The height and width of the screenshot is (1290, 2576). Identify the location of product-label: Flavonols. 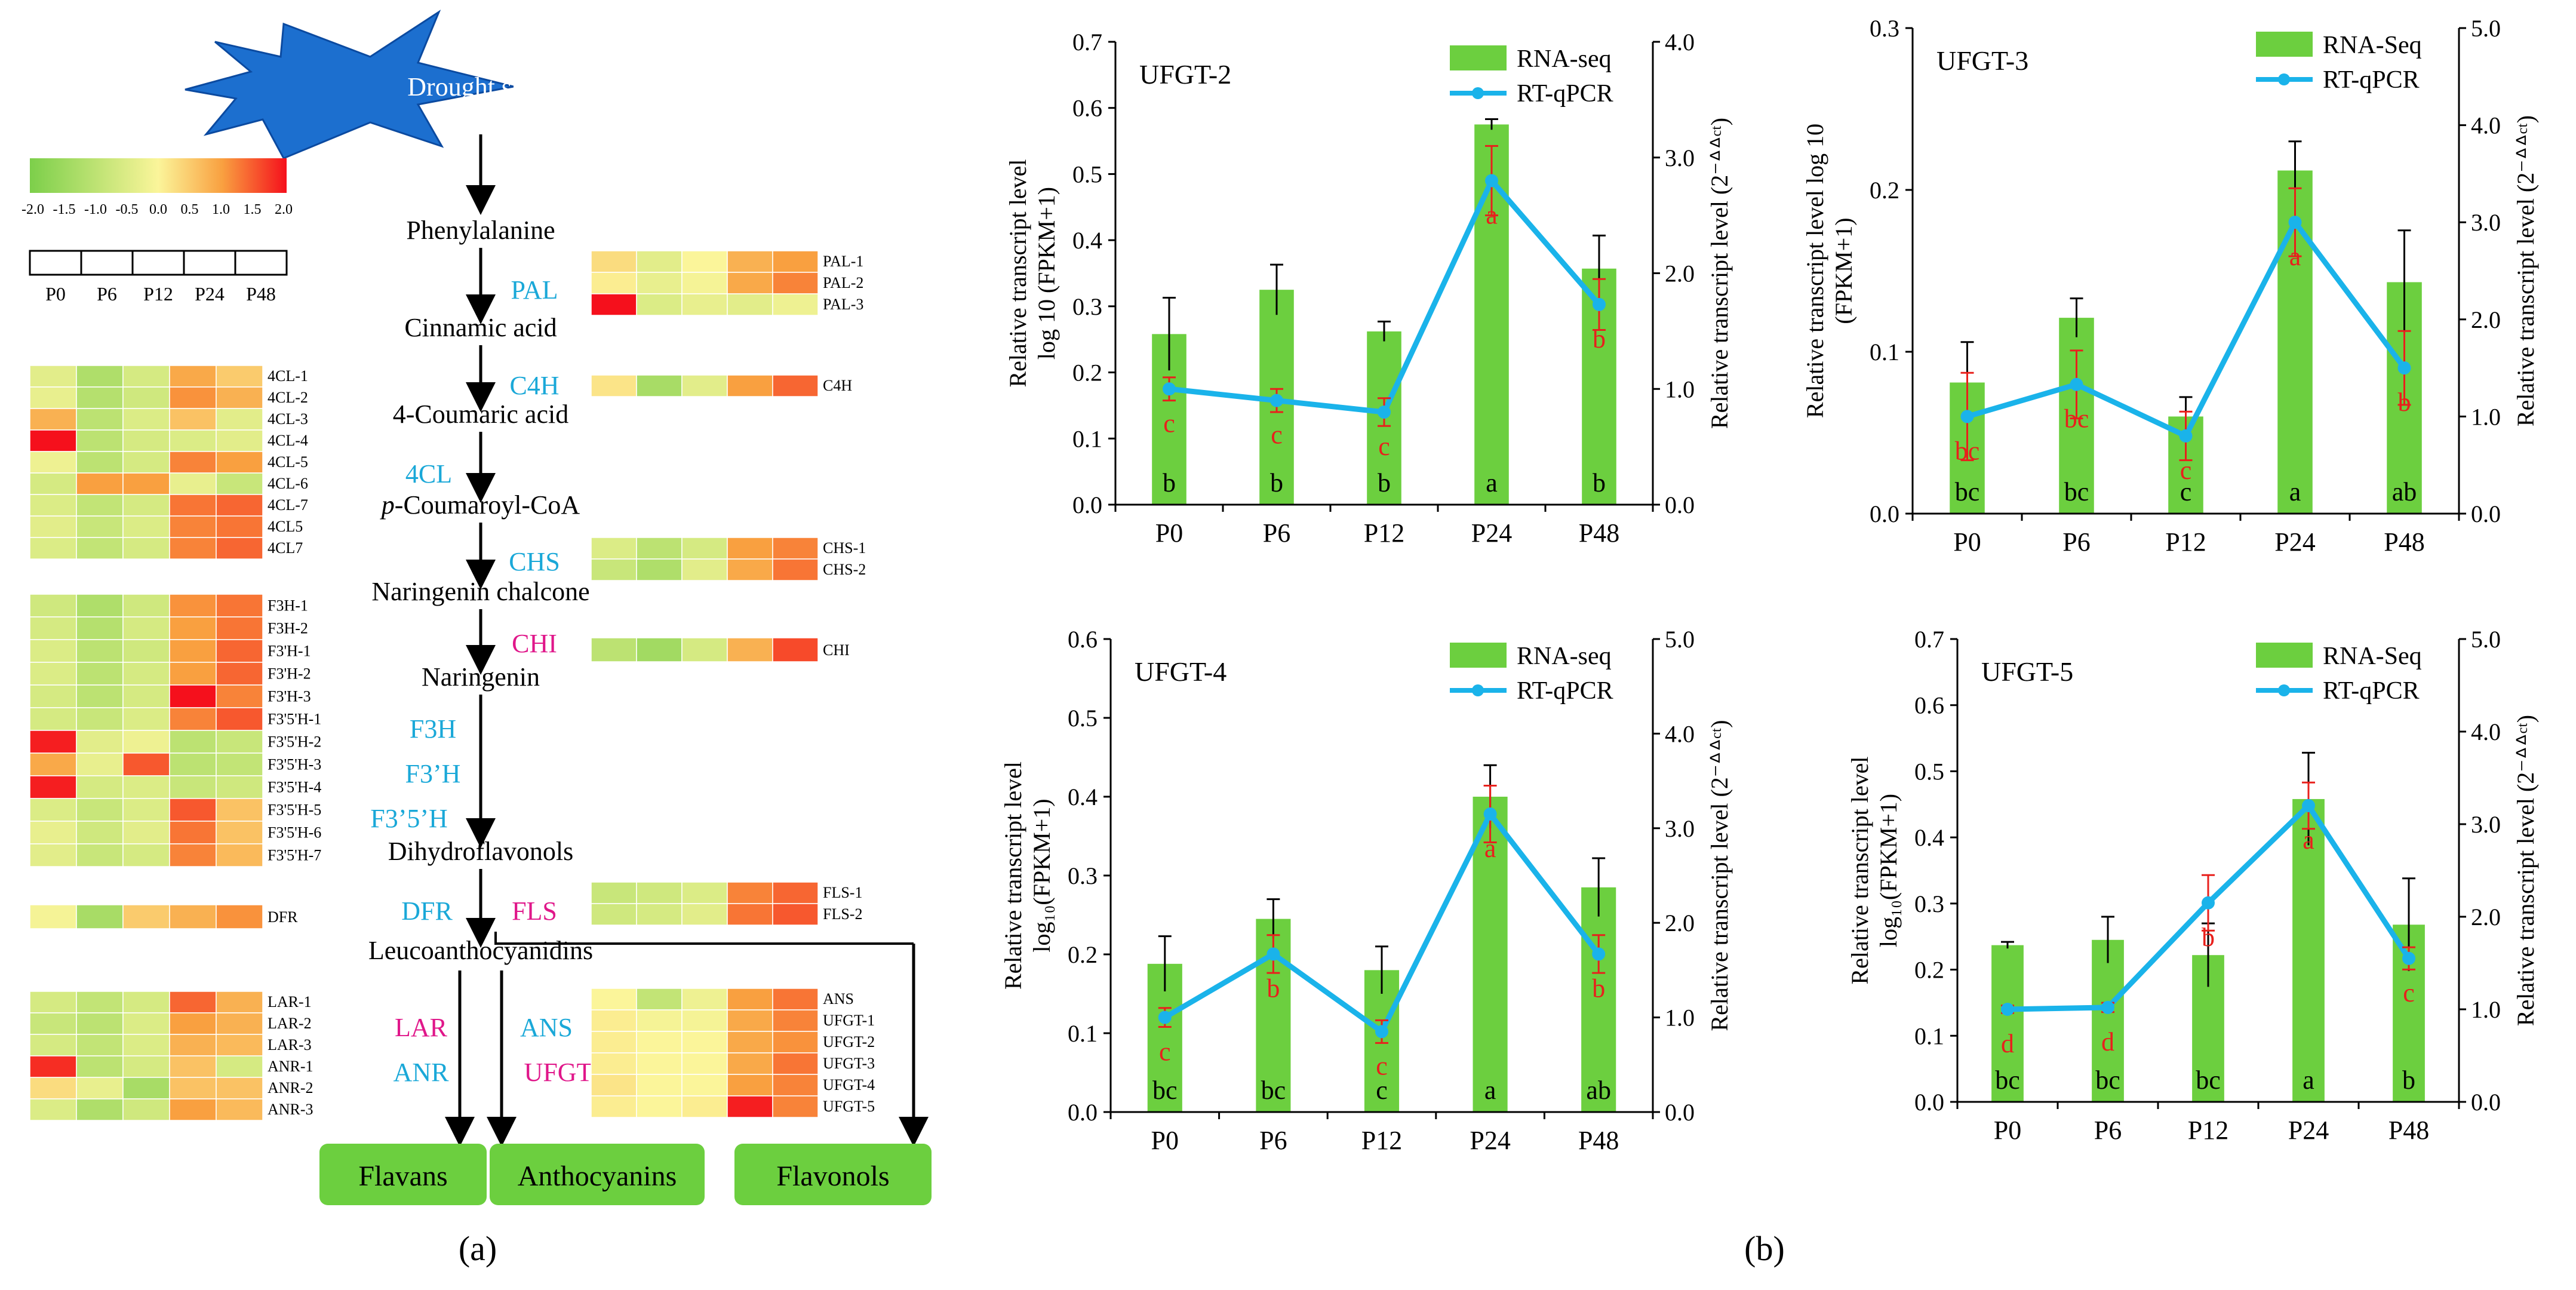
(832, 1176).